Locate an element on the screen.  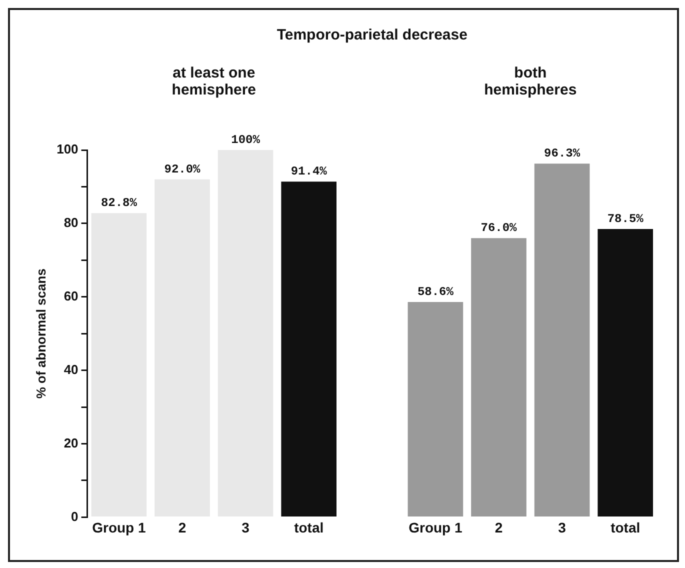
y-tick-label: 20 is located at coordinates (71, 442).